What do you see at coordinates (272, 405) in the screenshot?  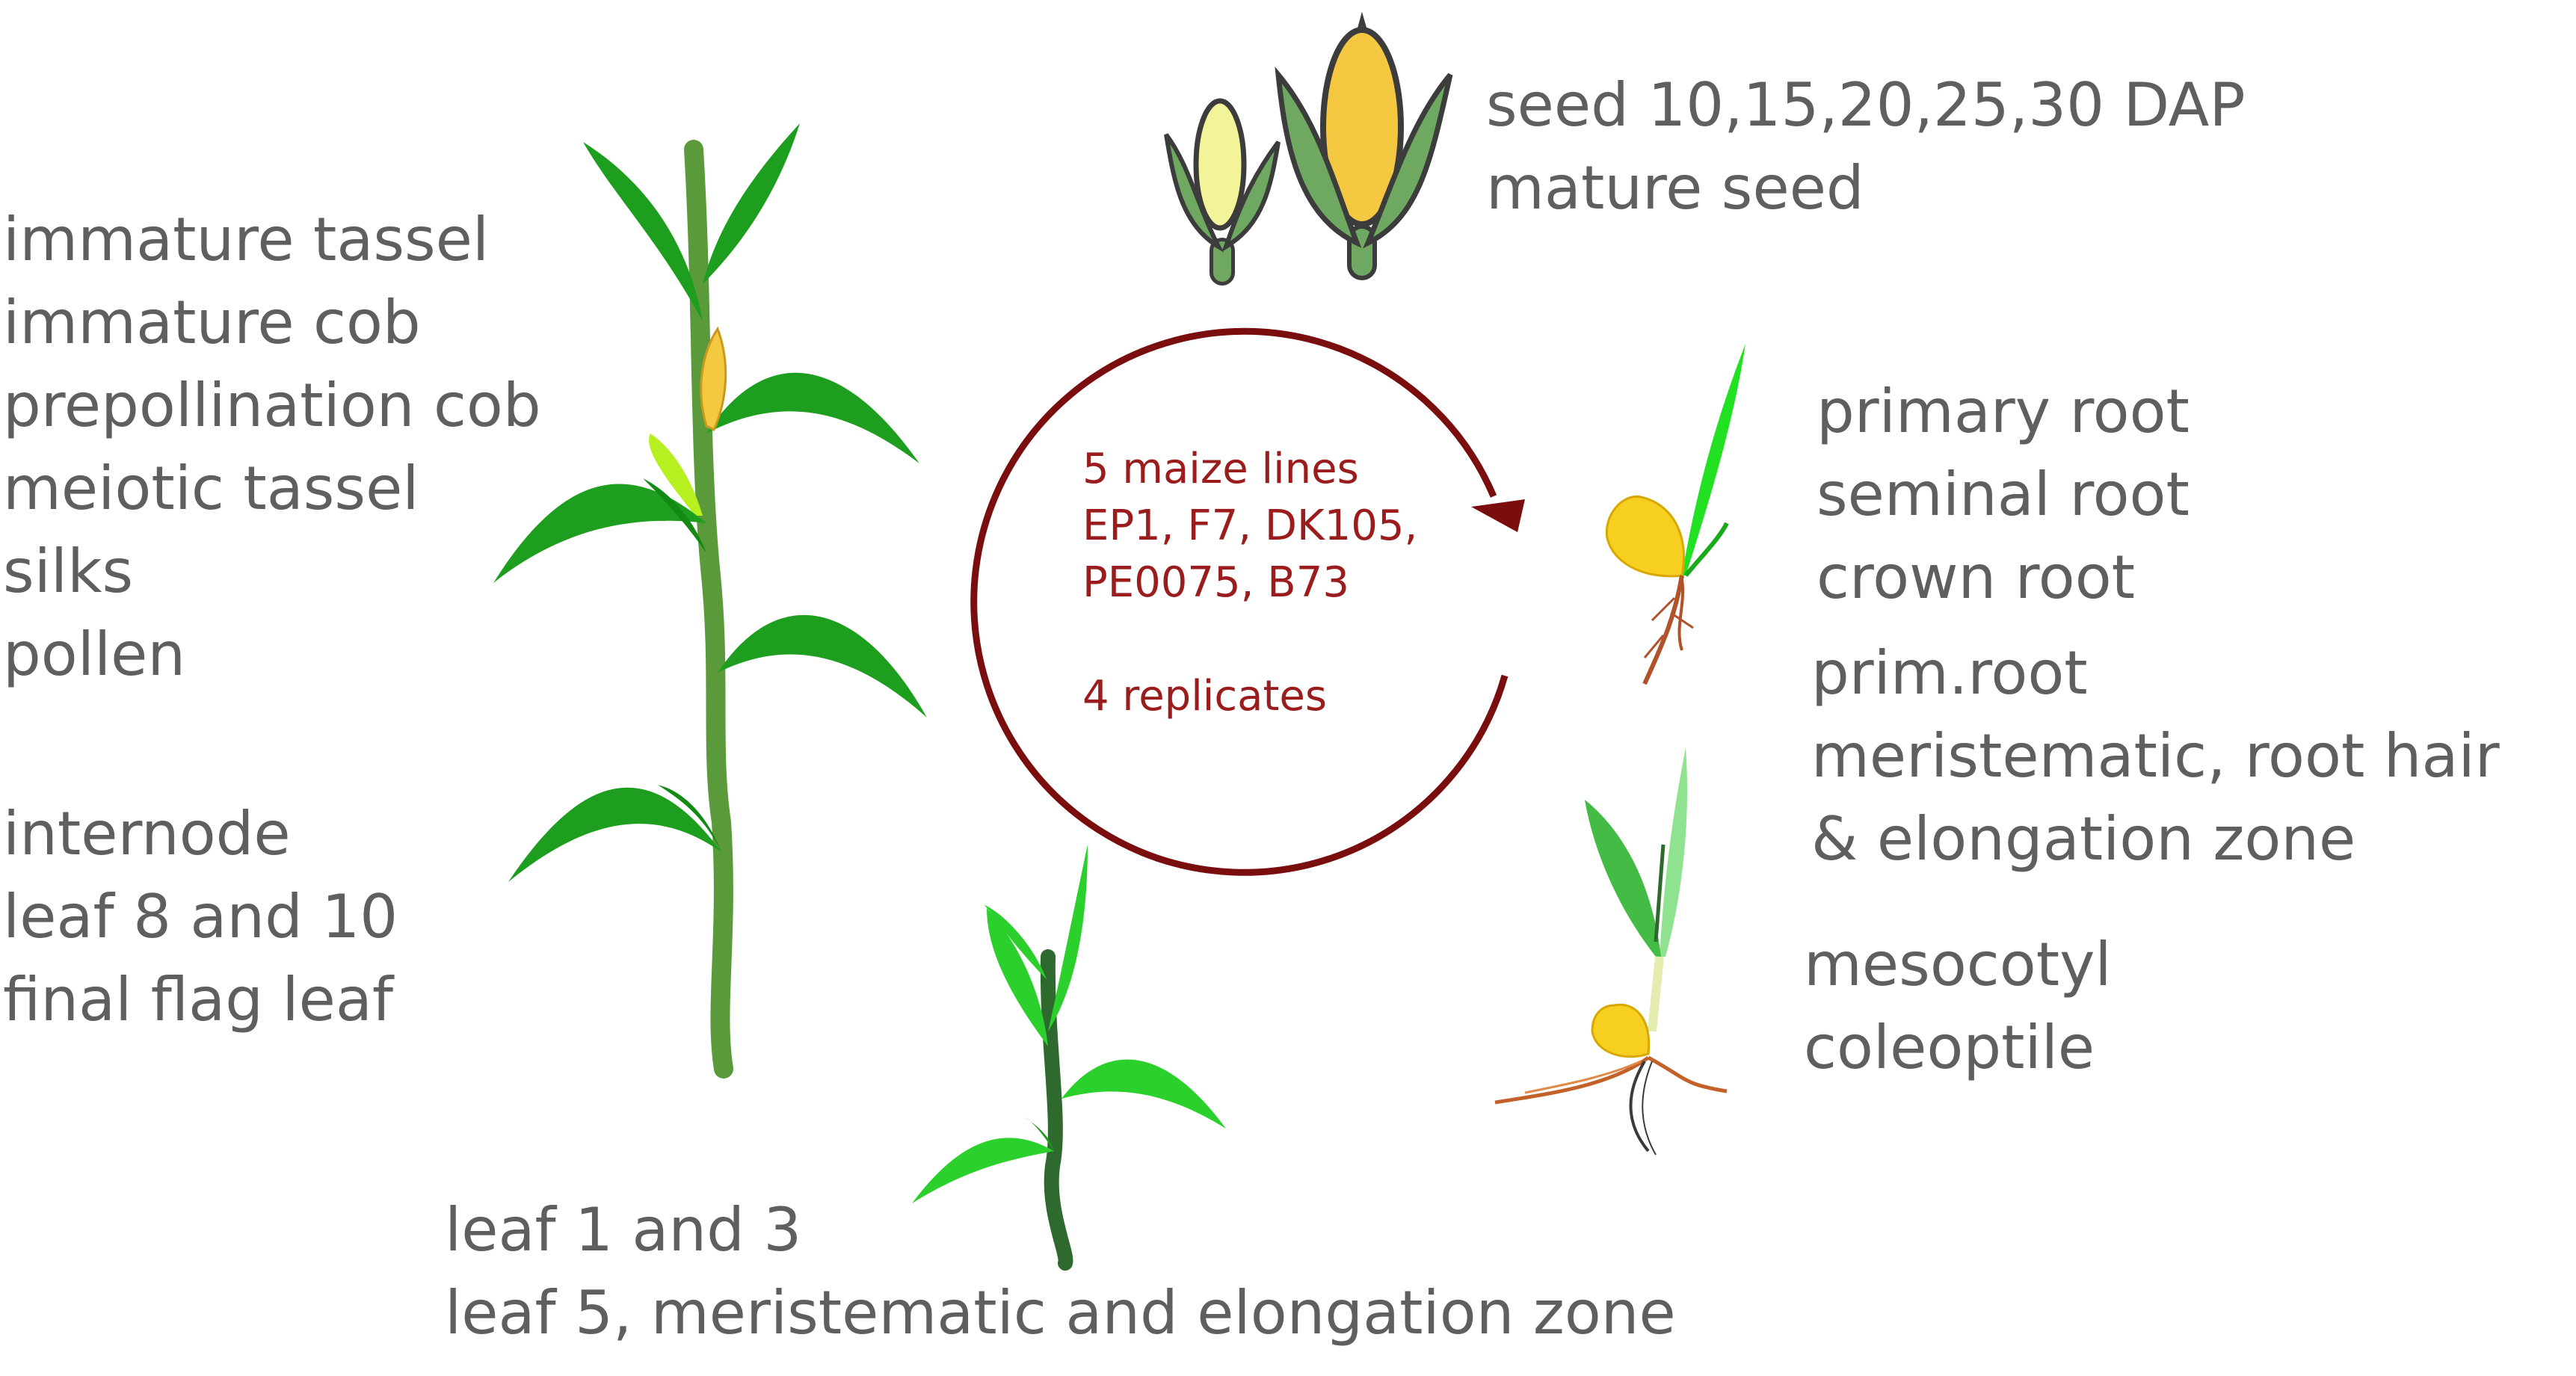 I see `label-prepollination-cob: prepollination cob` at bounding box center [272, 405].